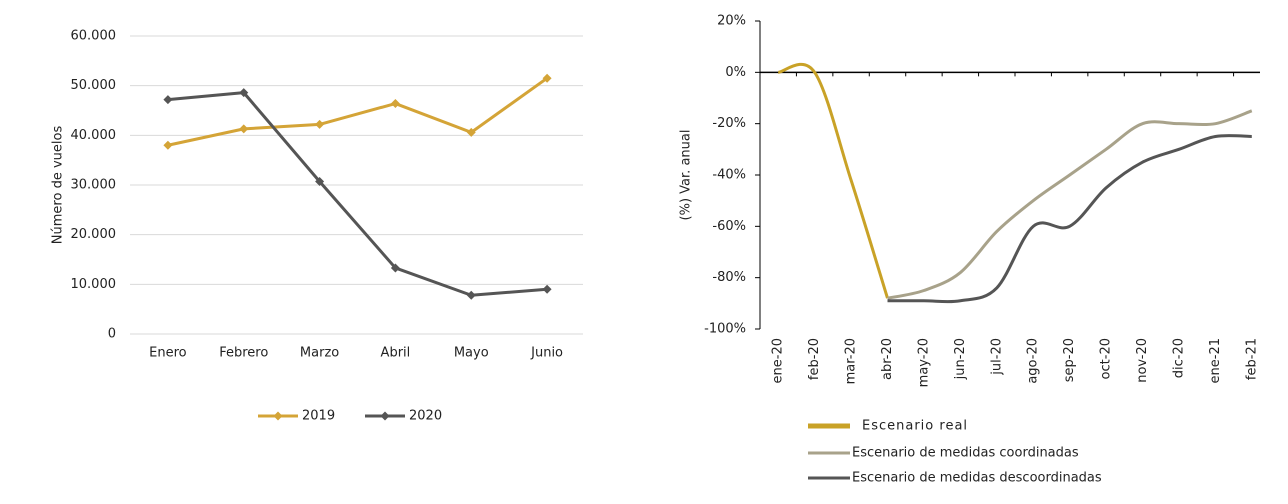 Image resolution: width=1288 pixels, height=504 pixels. I want to click on x-tick-label: Enero, so click(168, 353).